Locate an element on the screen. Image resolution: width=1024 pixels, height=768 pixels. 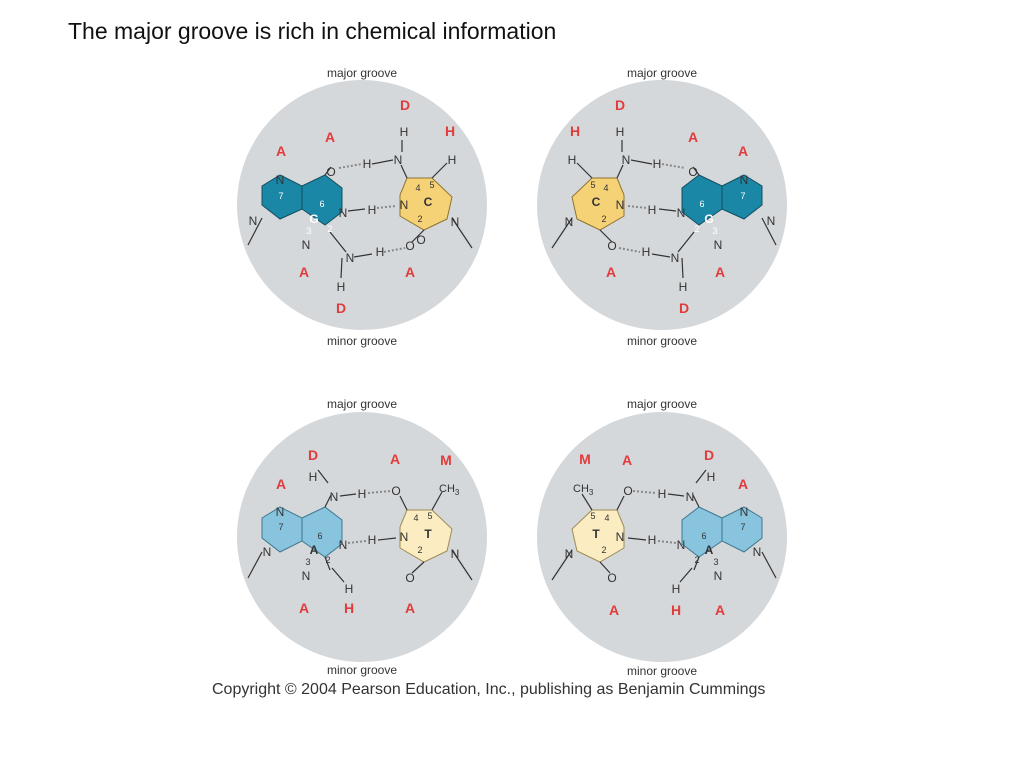
backbone-bond is located at coordinates (255, 231).